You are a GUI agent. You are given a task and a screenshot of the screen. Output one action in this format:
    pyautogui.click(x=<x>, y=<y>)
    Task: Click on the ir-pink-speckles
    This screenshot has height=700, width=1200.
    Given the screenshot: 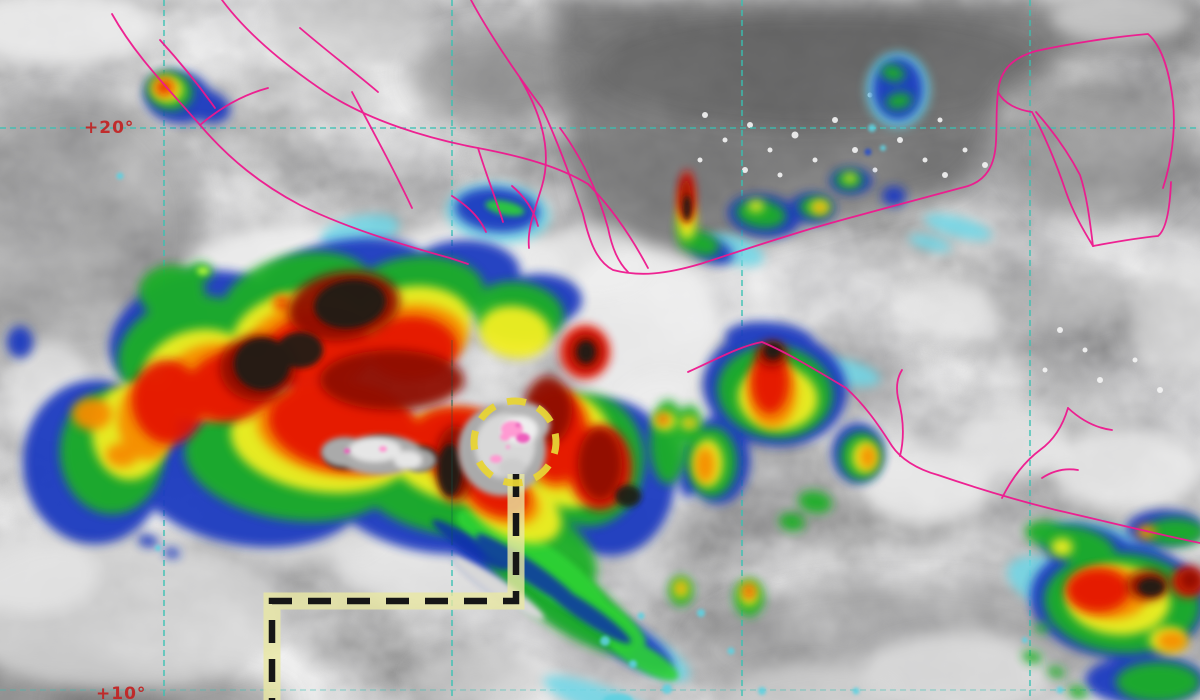 What is the action you would take?
    pyautogui.click(x=437, y=442)
    